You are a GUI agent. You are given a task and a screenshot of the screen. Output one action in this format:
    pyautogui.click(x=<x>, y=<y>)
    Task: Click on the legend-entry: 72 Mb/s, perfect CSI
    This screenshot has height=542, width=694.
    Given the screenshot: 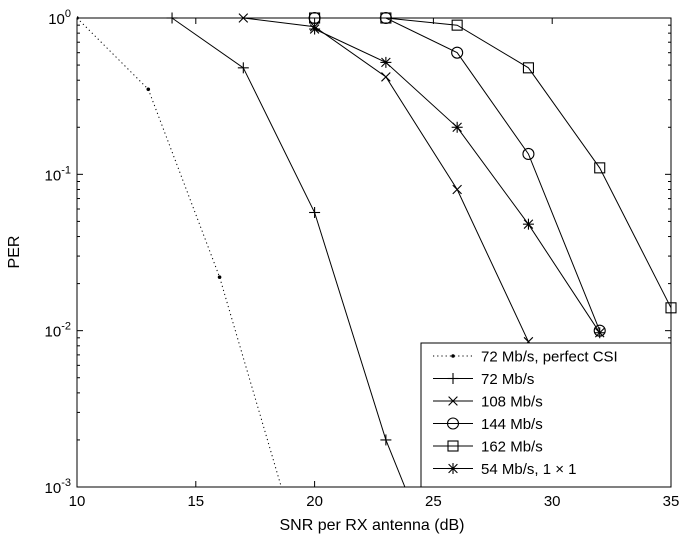 What is the action you would take?
    pyautogui.click(x=525, y=357)
    